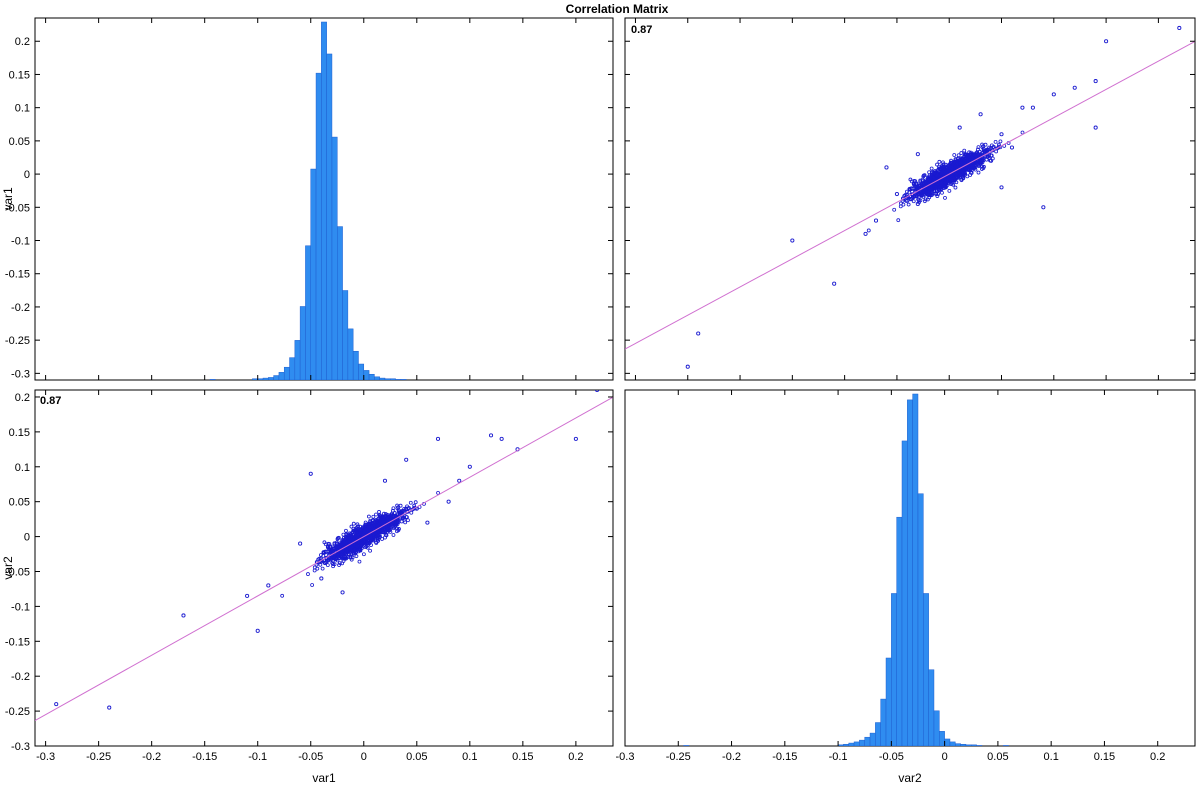  Describe the element at coordinates (364, 757) in the screenshot. I see `xtick-label: 0` at that location.